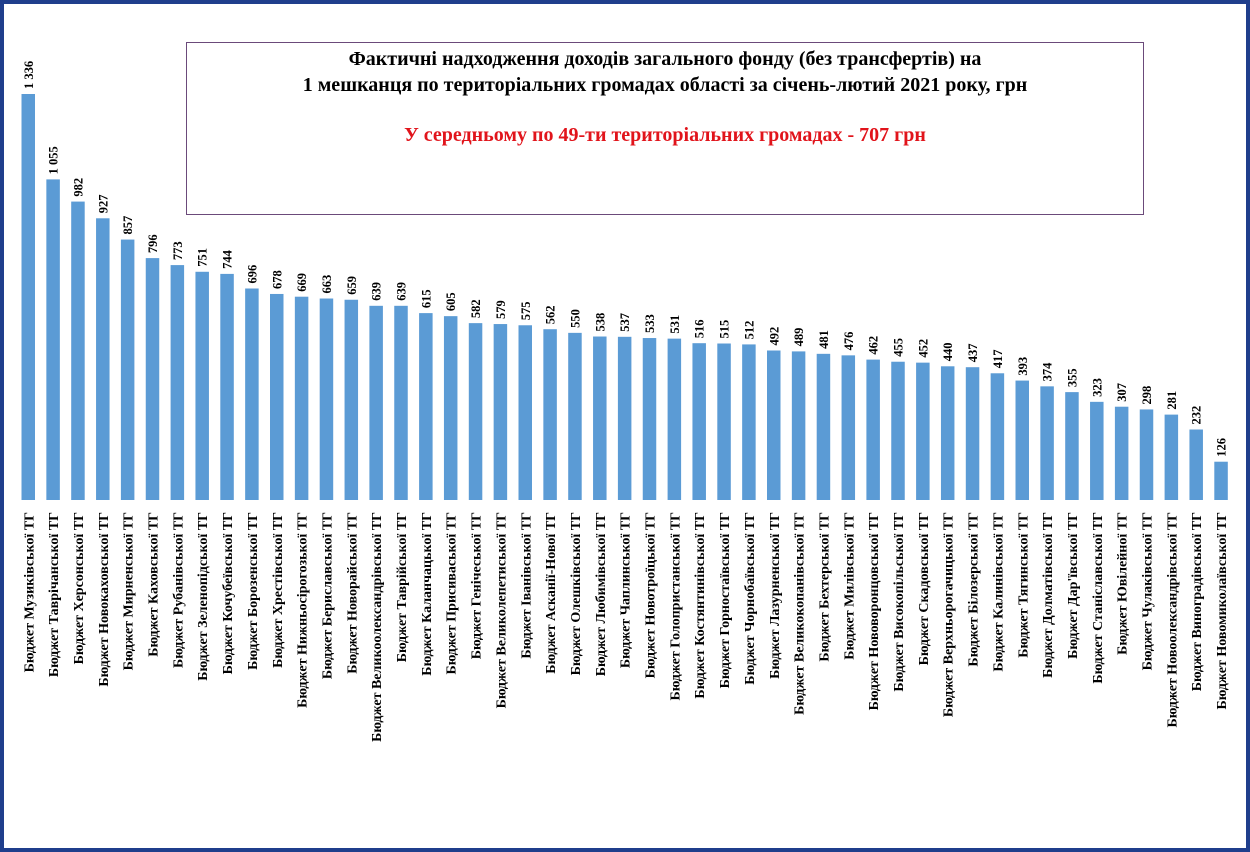  What do you see at coordinates (700, 605) in the screenshot?
I see `category-label-28: Бюджет Костянтинівської ТГ` at bounding box center [700, 605].